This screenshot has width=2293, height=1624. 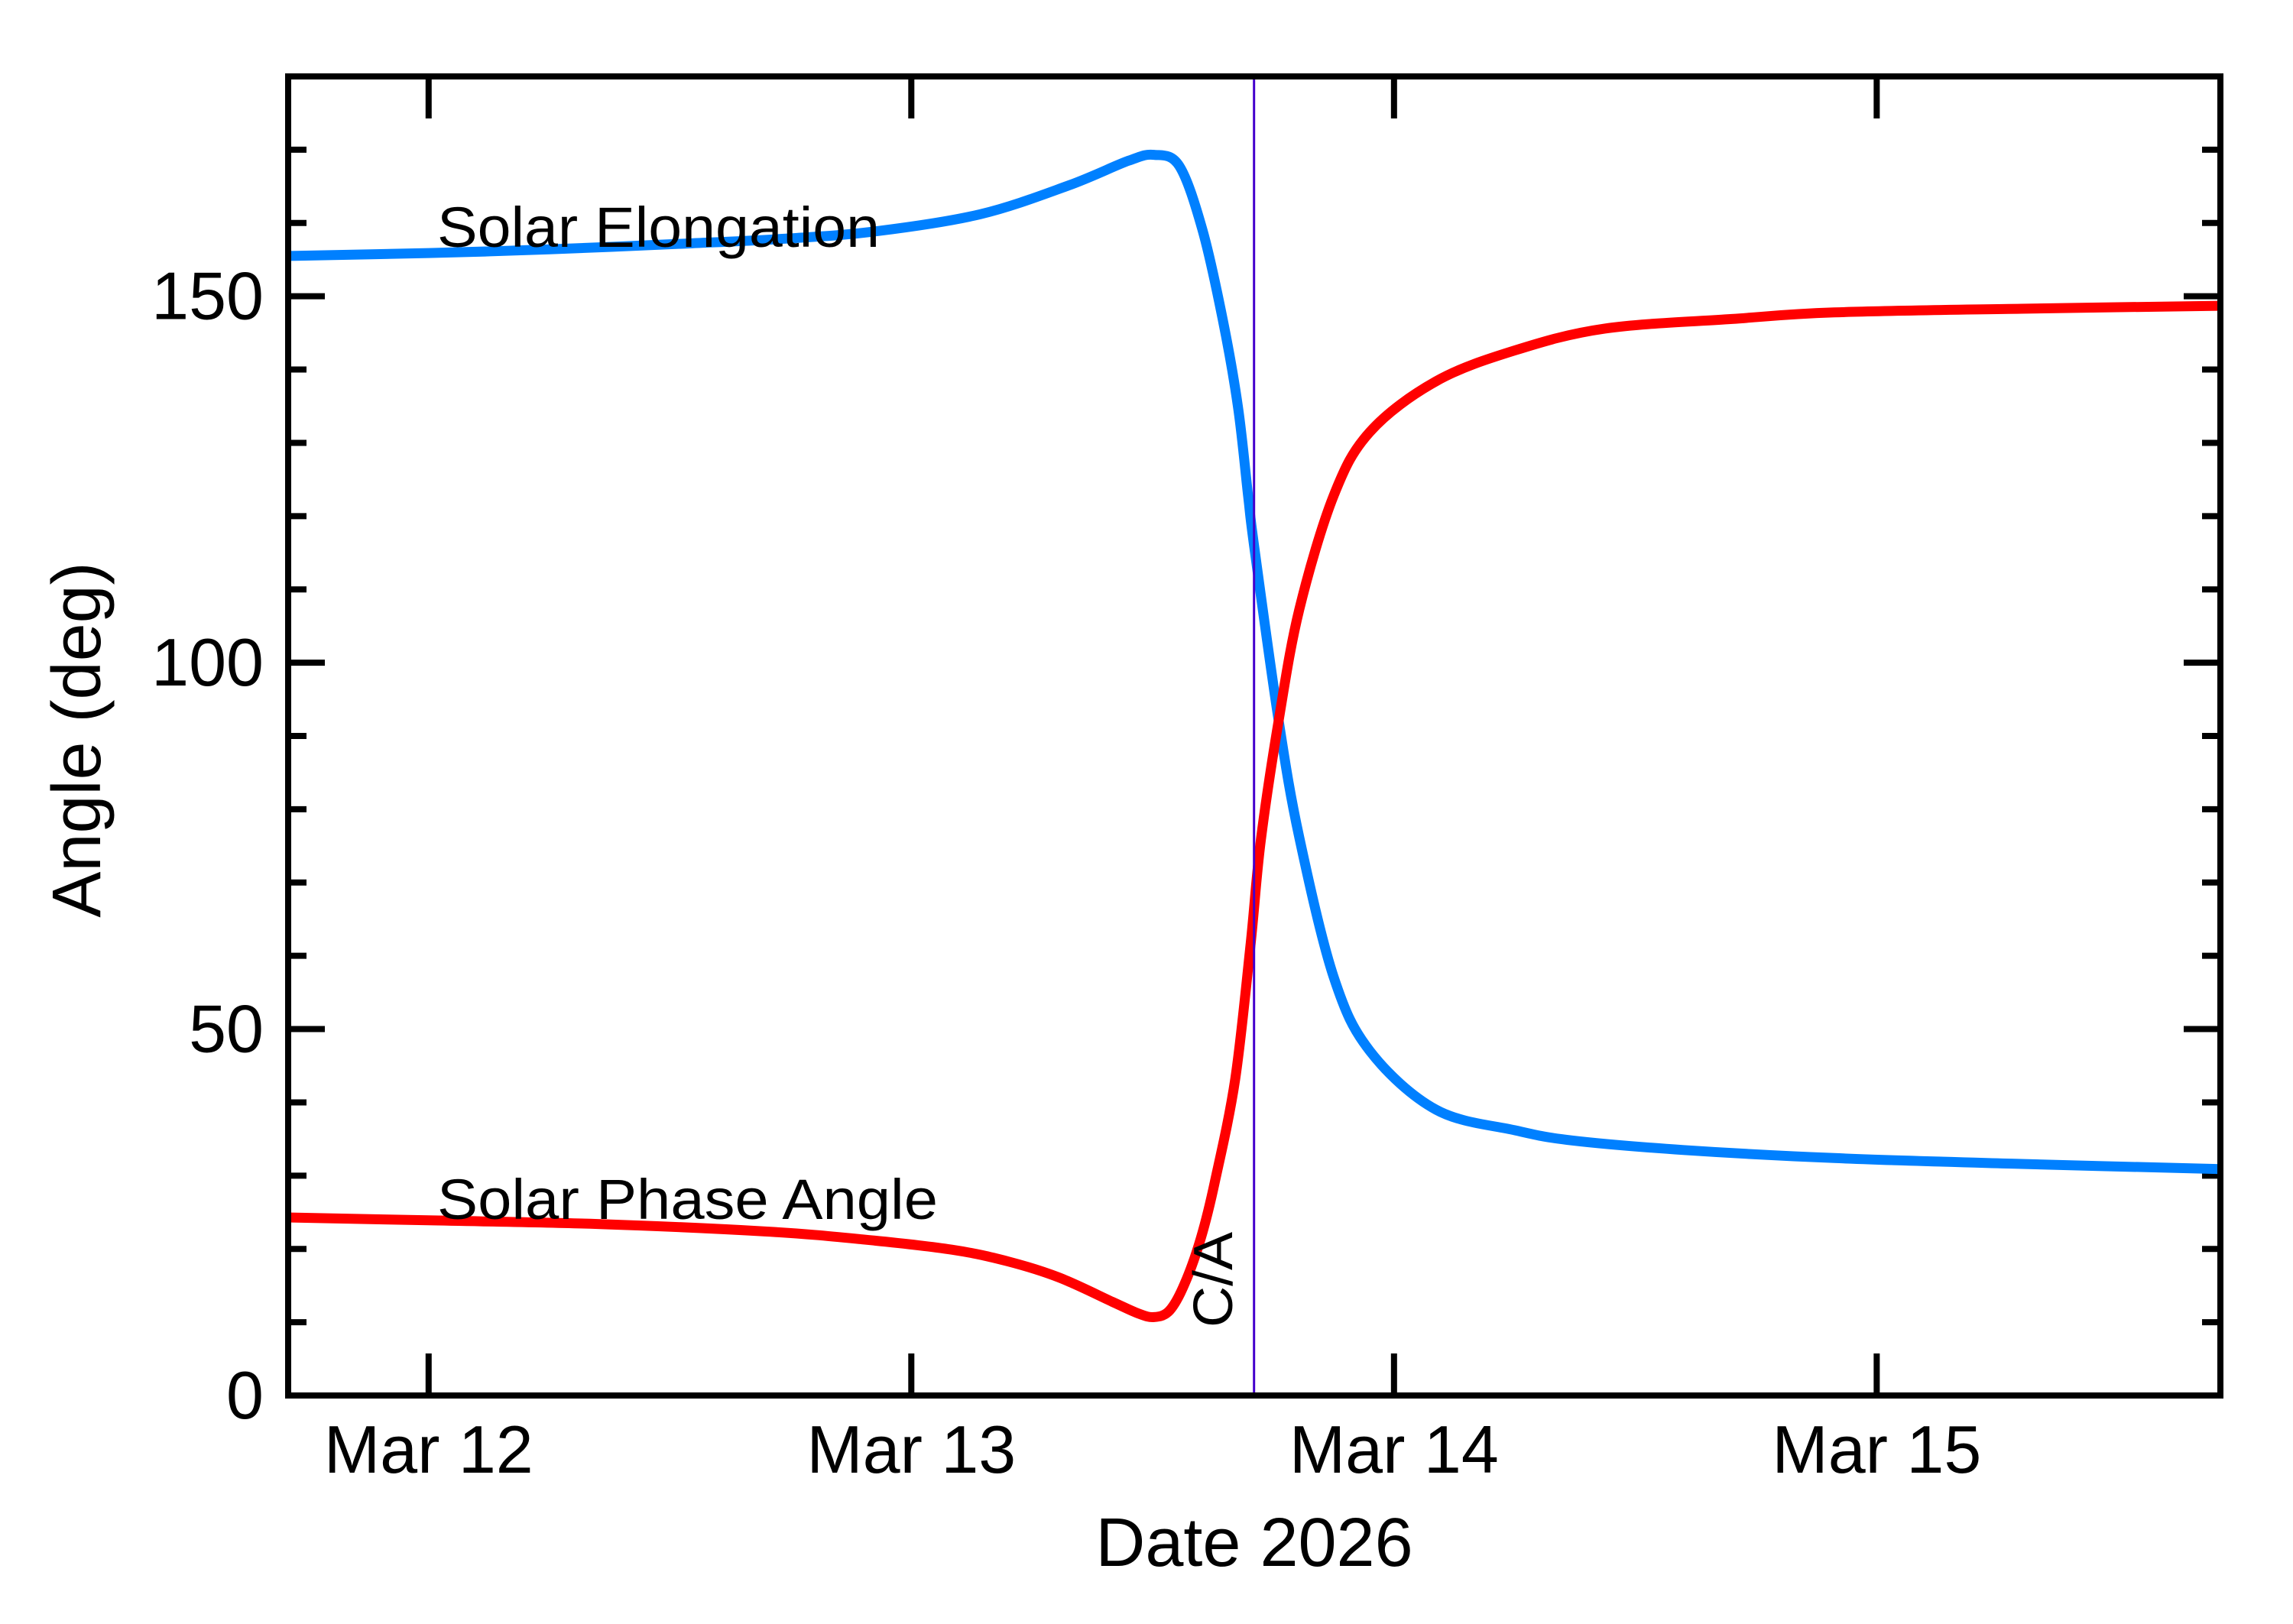 I want to click on y-tick-label: 150, so click(x=207, y=296).